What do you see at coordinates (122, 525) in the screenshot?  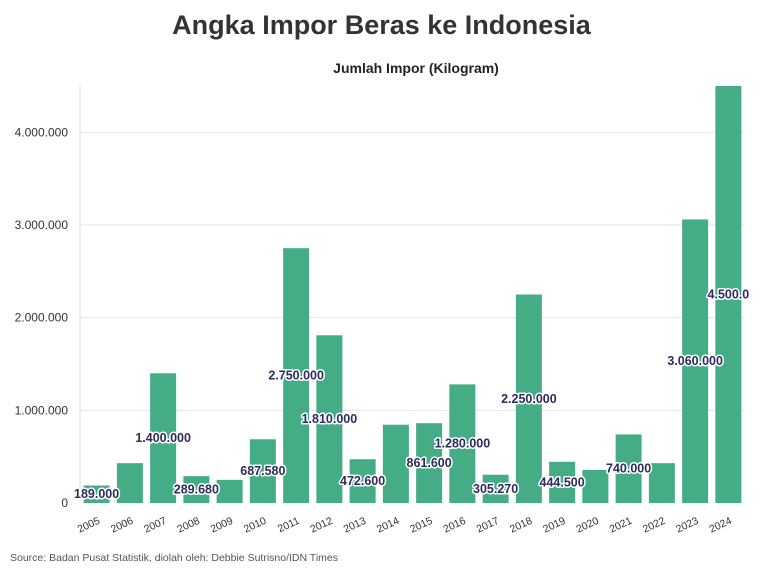 I see `x-tick-label: 2006` at bounding box center [122, 525].